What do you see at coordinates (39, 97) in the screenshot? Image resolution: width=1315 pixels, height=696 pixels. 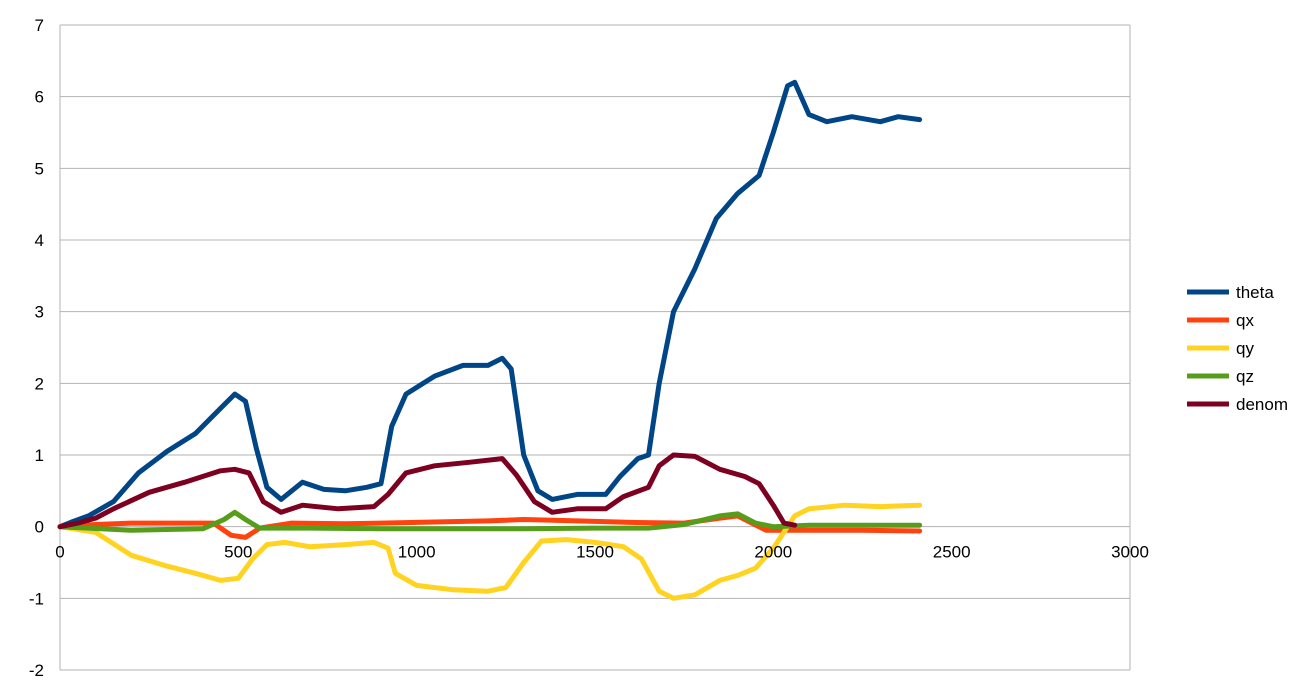 I see `y-tick-label: 6` at bounding box center [39, 97].